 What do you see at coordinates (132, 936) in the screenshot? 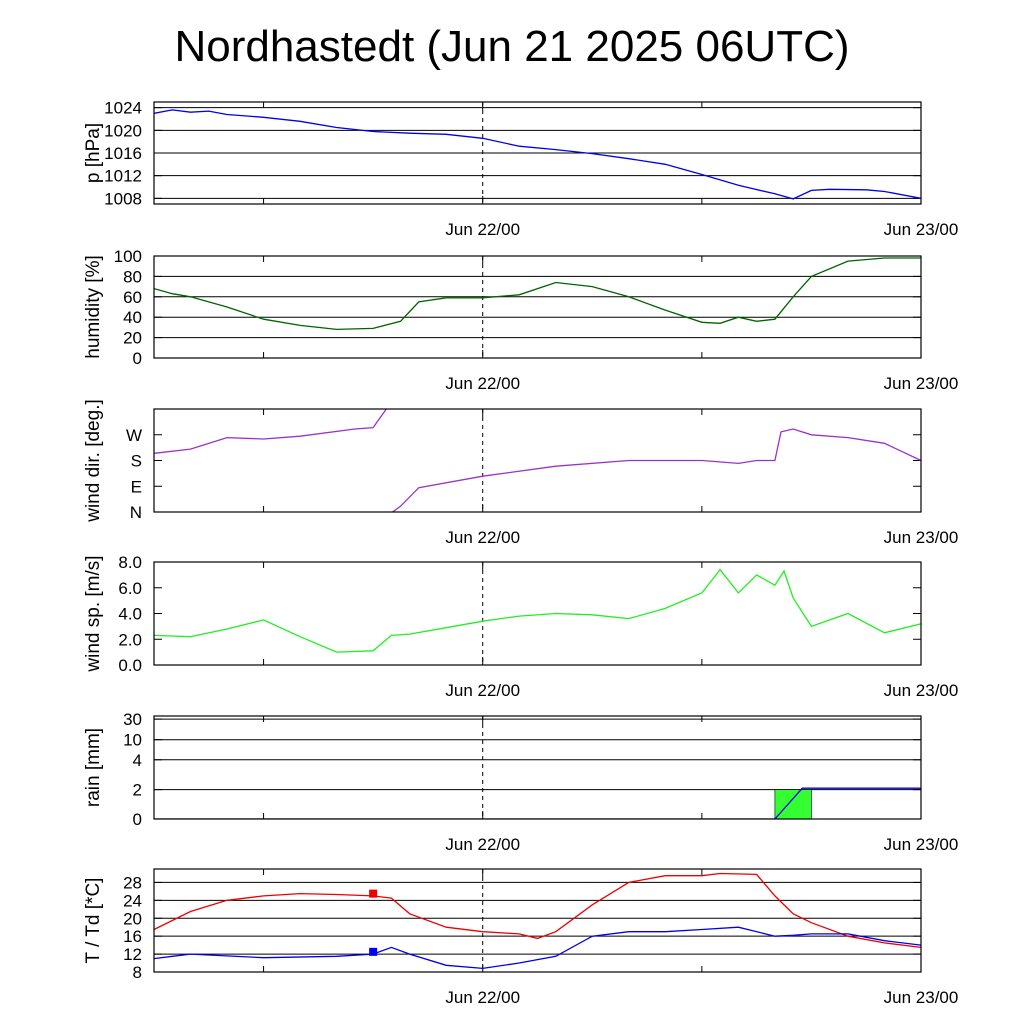
I see `y-tick-label: 16` at bounding box center [132, 936].